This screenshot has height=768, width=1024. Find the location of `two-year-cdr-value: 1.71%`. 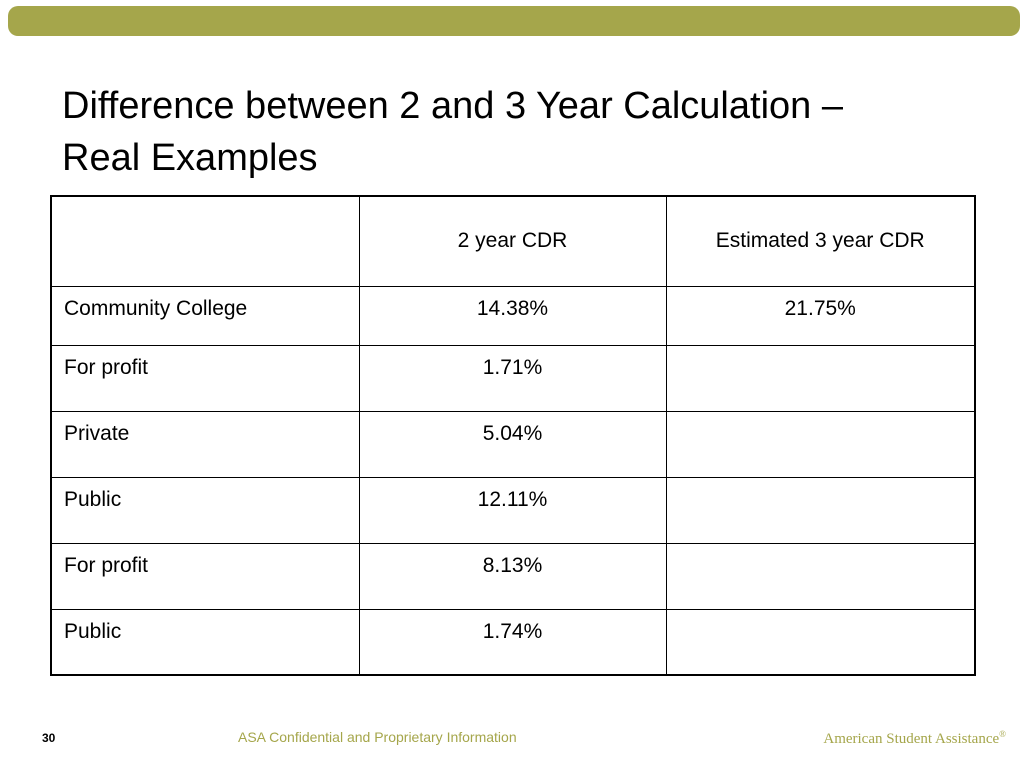

two-year-cdr-value: 1.71% is located at coordinates (512, 378).